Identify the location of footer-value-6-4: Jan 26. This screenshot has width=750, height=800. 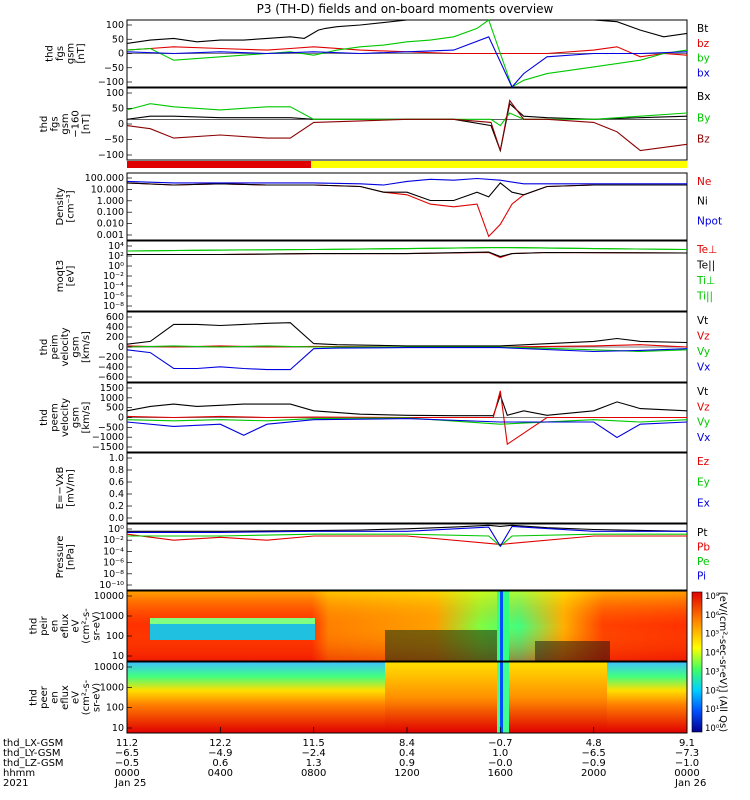
(690, 783).